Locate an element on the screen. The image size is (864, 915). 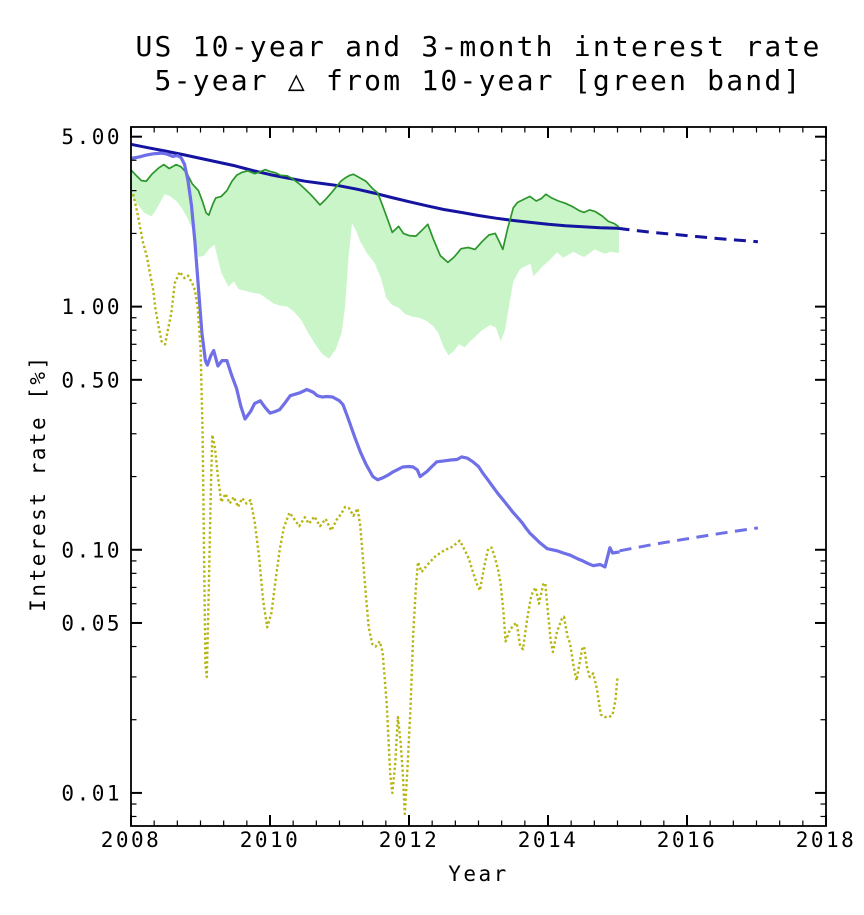
chart-title-line1: US 10-year and 3-month interest rate is located at coordinates (478, 46).